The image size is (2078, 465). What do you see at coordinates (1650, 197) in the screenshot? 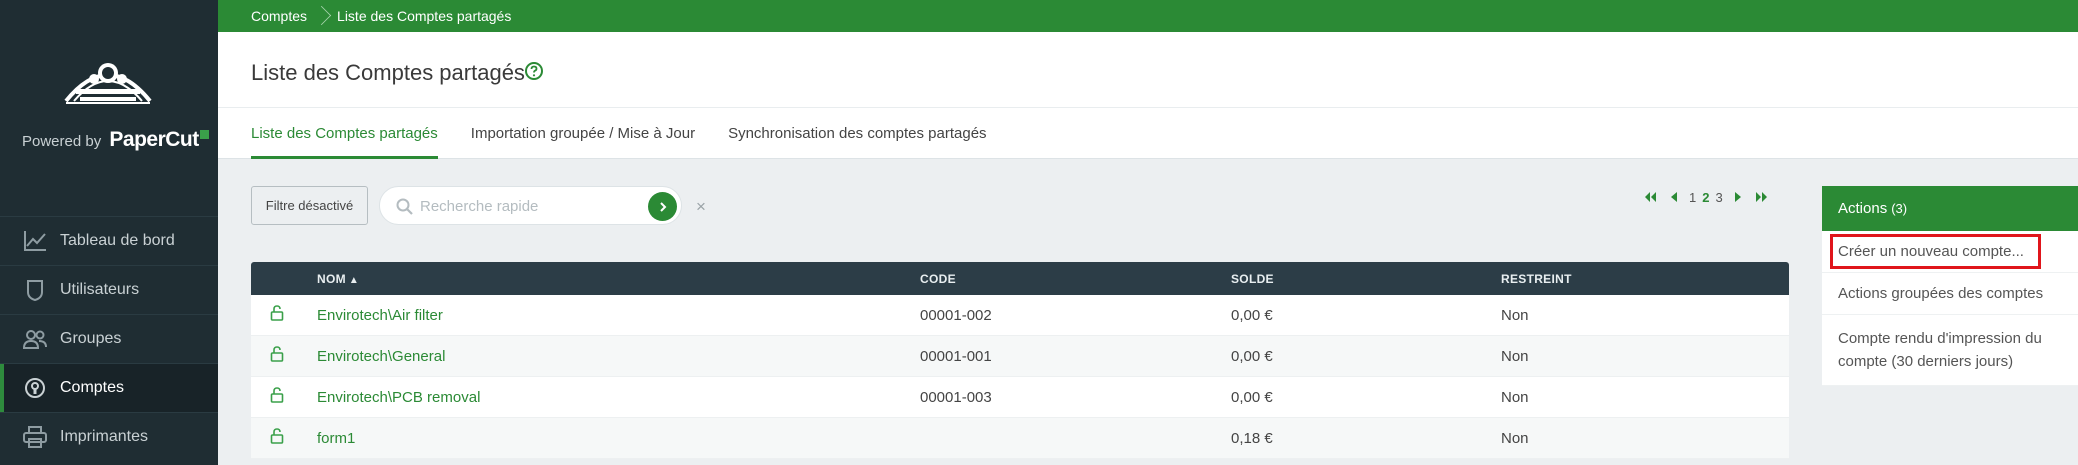
I see `first-page-icon` at bounding box center [1650, 197].